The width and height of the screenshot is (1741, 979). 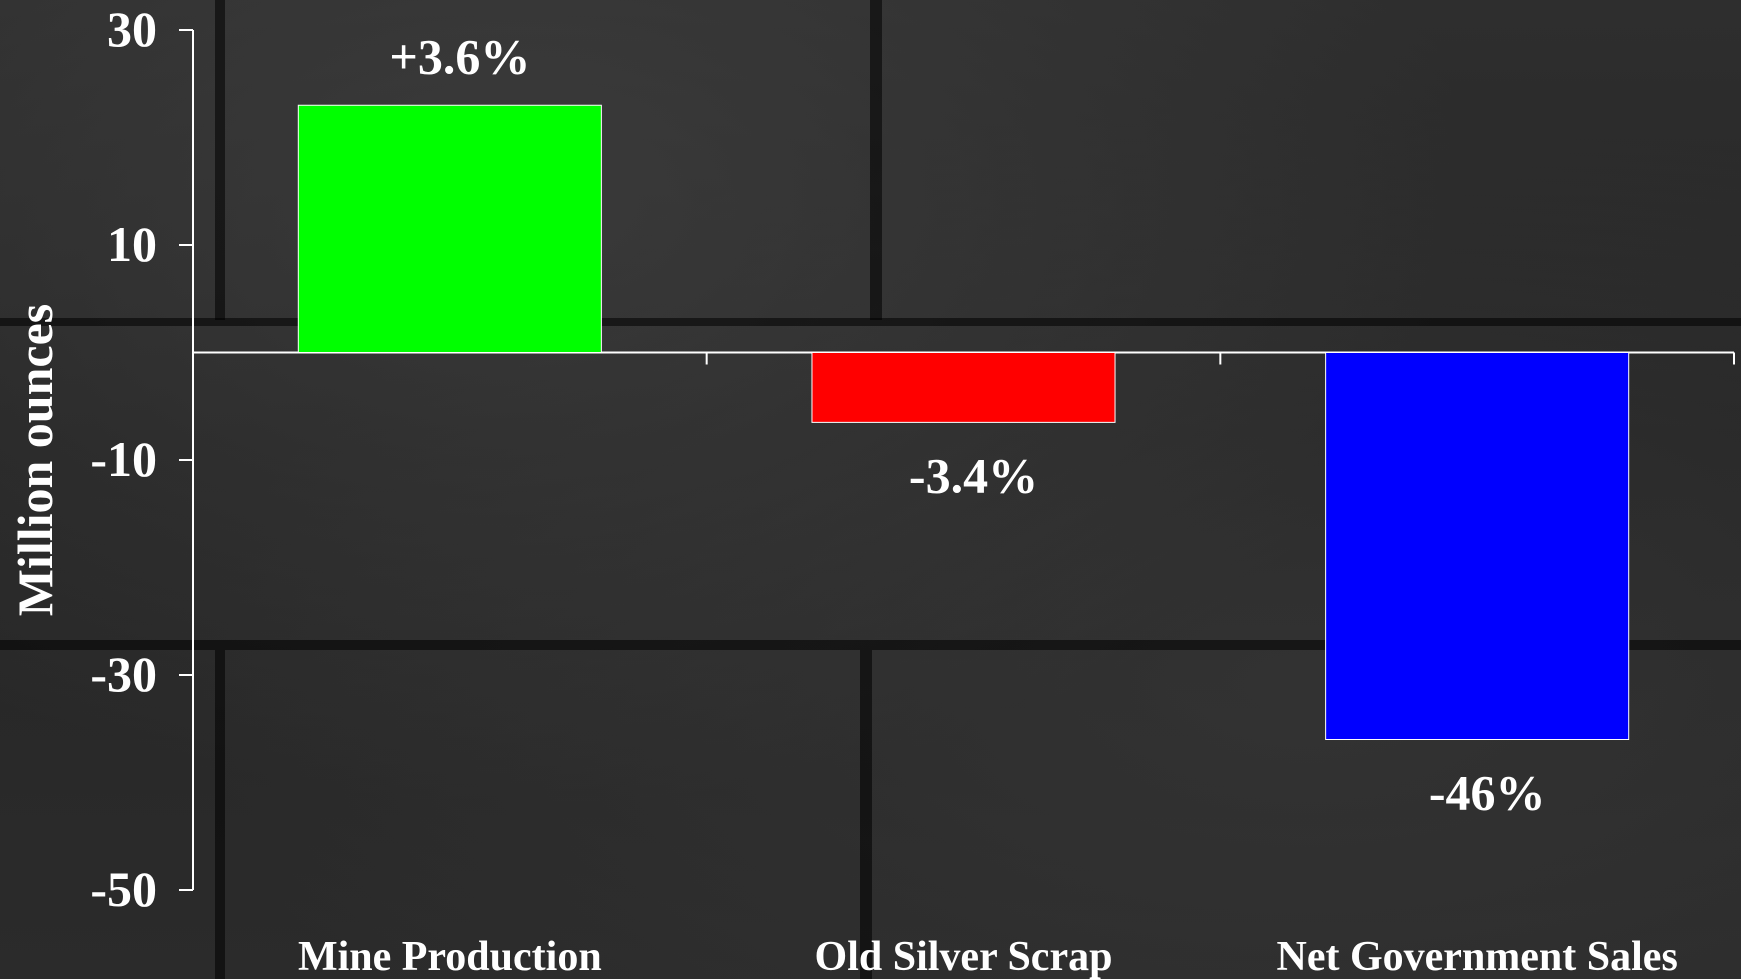 I want to click on bar-mine-production, so click(x=449, y=228).